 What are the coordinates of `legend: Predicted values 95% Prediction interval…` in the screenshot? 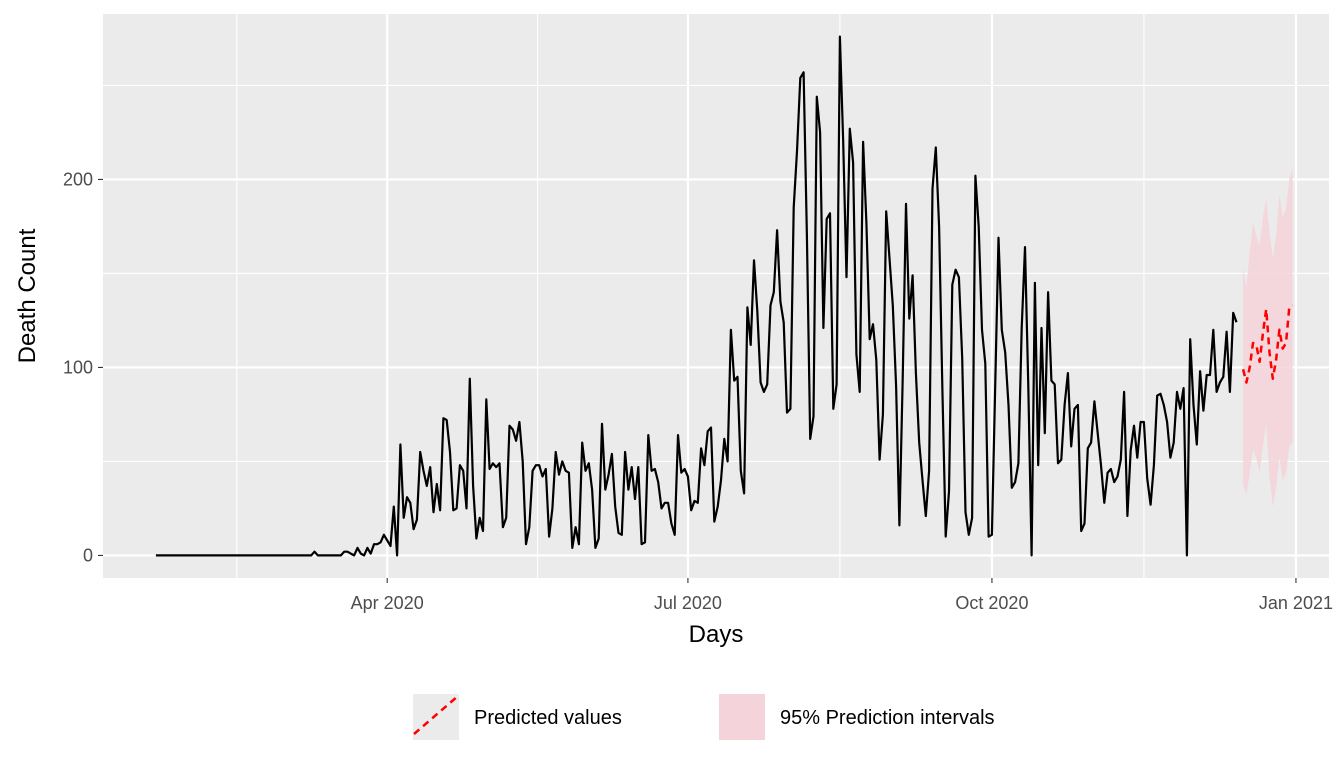 It's located at (704, 717).